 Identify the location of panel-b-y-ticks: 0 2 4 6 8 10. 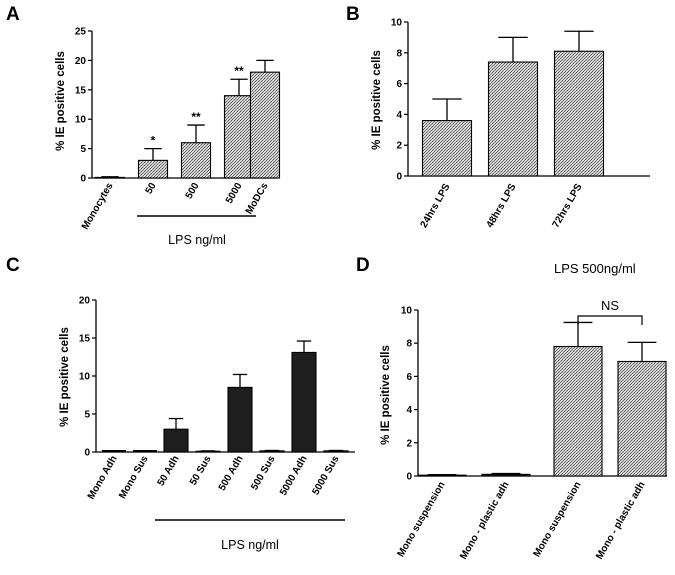
(520, 100).